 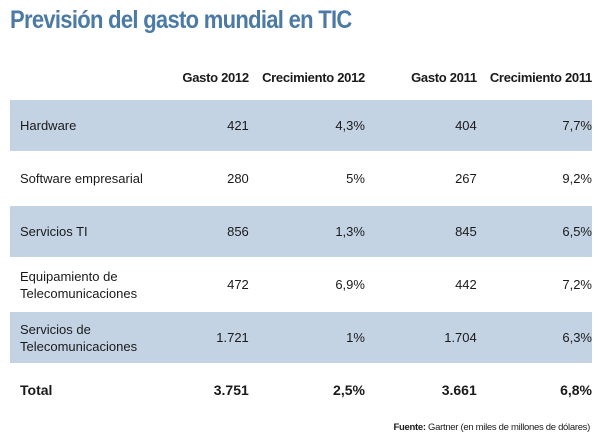 What do you see at coordinates (208, 337) in the screenshot?
I see `cell-gasto-2012: 1.721` at bounding box center [208, 337].